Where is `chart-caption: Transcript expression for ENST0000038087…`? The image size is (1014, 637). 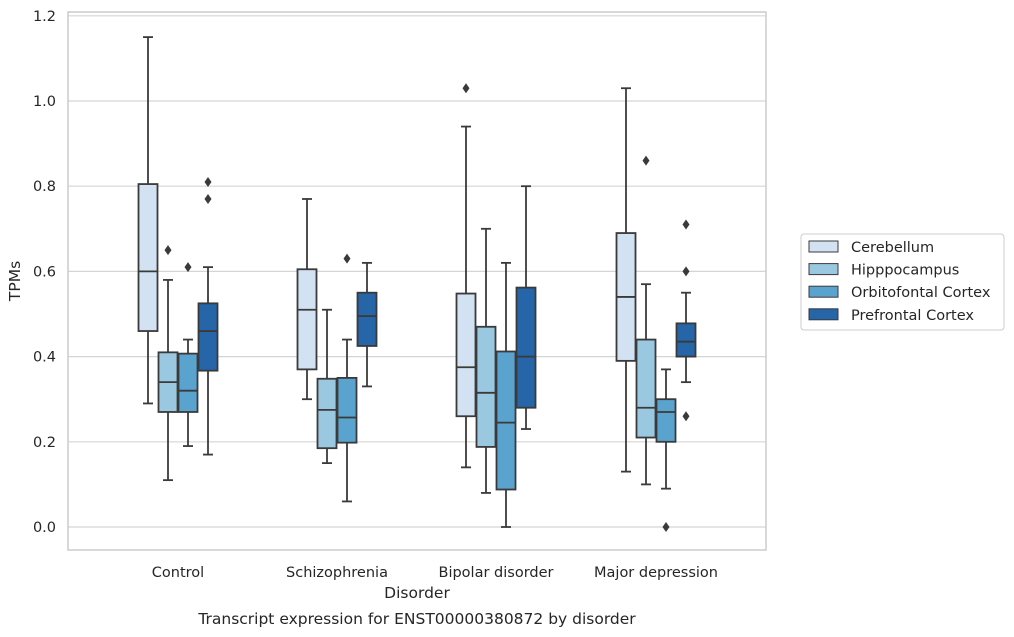 chart-caption: Transcript expression for ENST0000038087… is located at coordinates (416, 619).